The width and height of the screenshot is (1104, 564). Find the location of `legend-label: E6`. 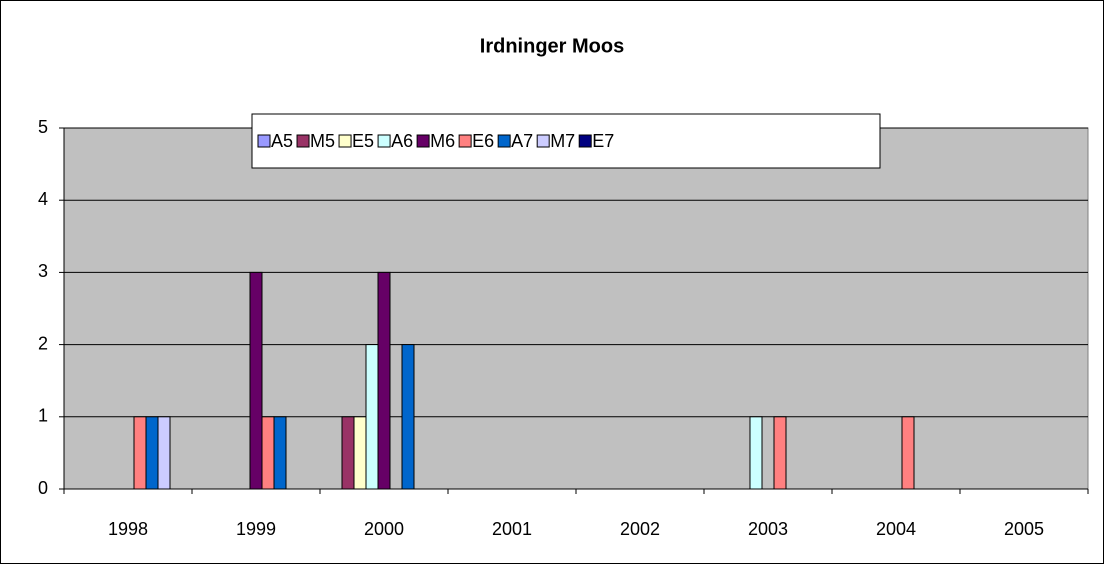

legend-label: E6 is located at coordinates (483, 141).